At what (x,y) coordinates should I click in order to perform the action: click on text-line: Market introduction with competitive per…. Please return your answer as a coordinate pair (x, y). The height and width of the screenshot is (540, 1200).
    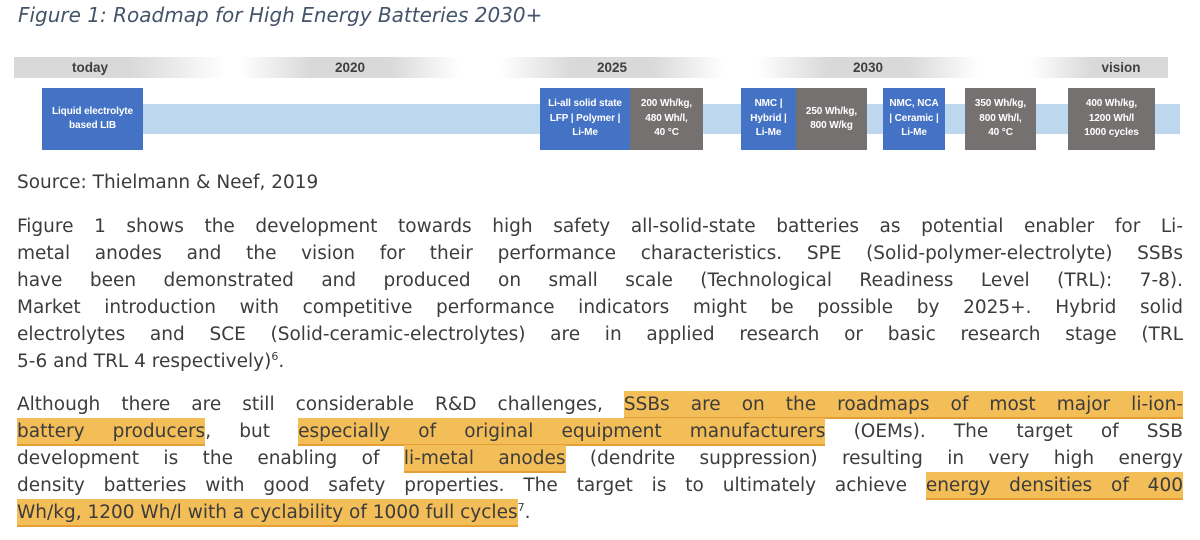
    Looking at the image, I should click on (600, 307).